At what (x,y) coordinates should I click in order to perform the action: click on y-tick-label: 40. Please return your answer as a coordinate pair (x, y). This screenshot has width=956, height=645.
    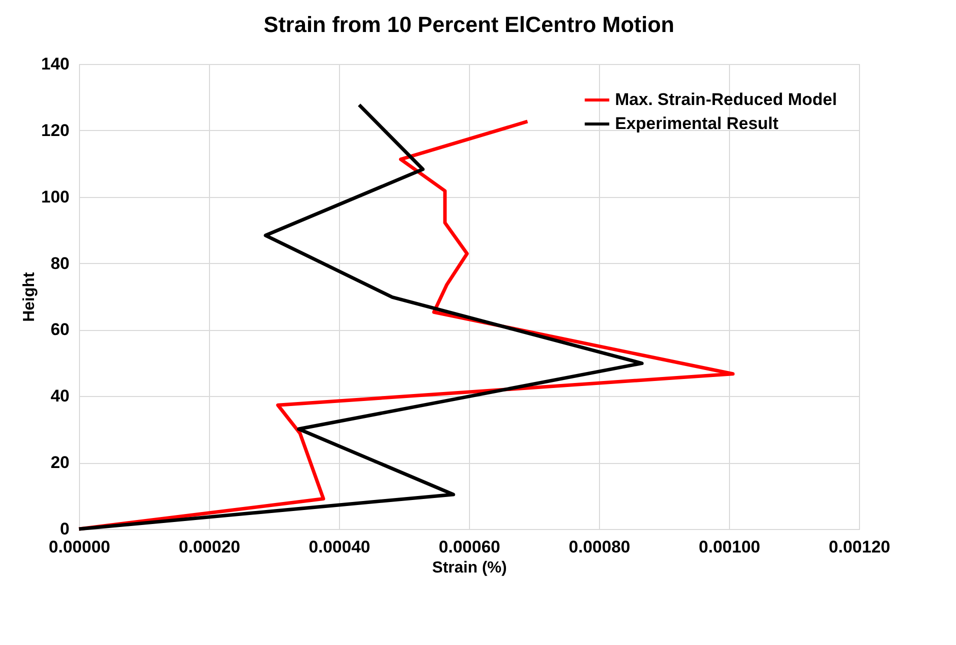
    Looking at the image, I should click on (60, 396).